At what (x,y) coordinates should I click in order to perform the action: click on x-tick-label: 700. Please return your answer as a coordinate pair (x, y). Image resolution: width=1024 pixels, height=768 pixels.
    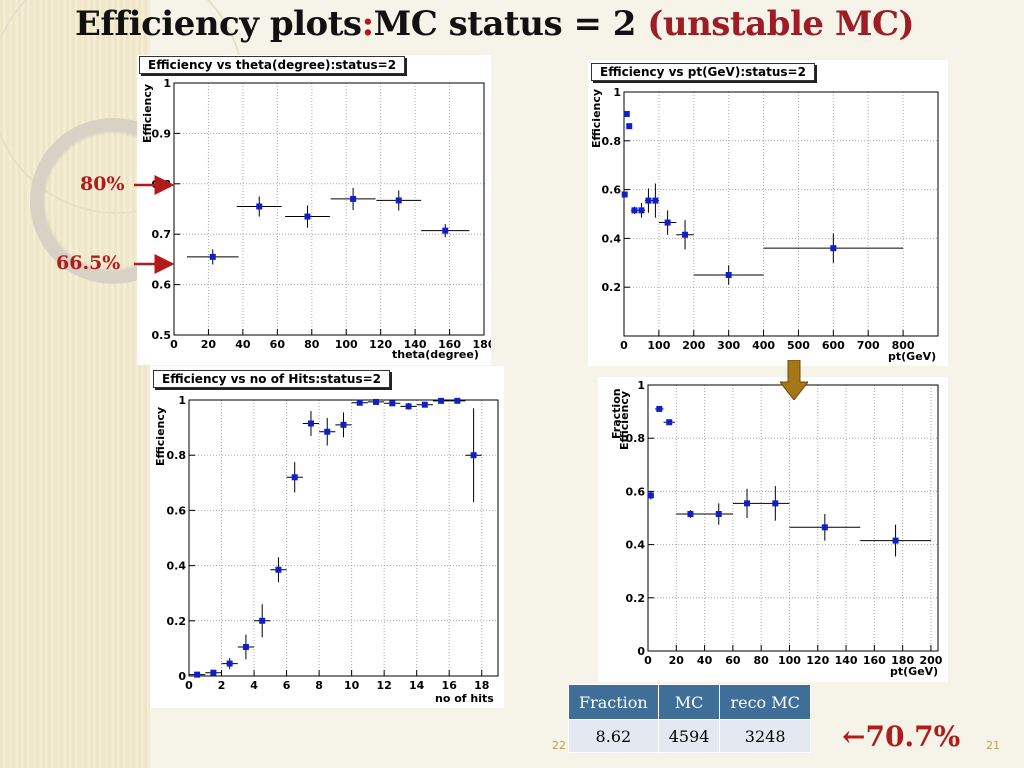
    Looking at the image, I should click on (868, 345).